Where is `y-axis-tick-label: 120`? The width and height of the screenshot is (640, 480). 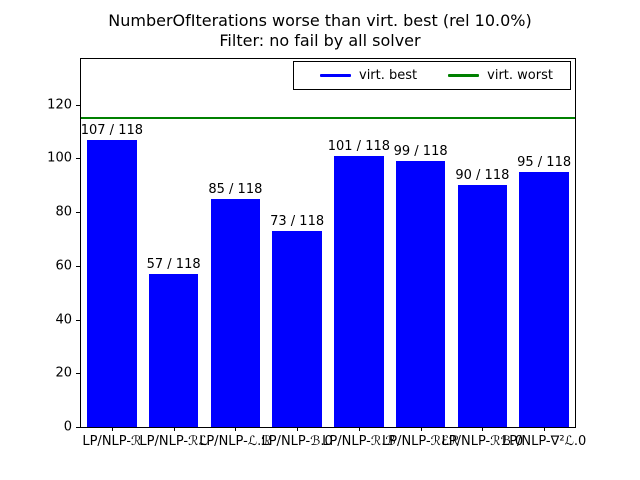
y-axis-tick-label: 120 is located at coordinates (59, 105).